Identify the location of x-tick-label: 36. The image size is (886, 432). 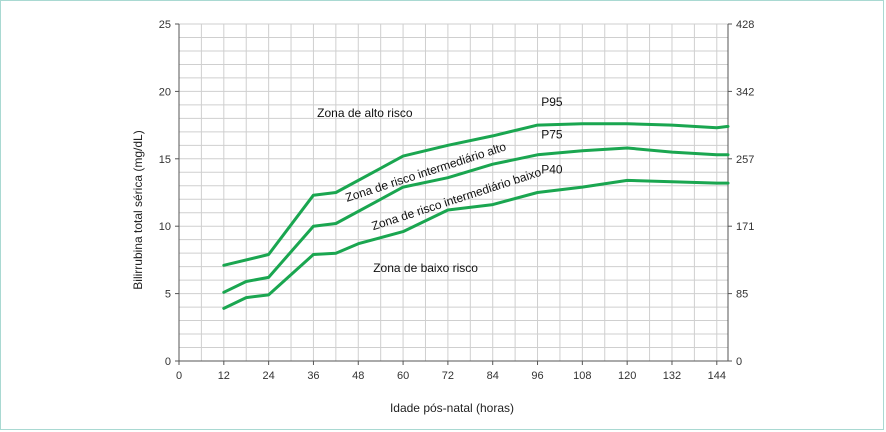
(313, 376).